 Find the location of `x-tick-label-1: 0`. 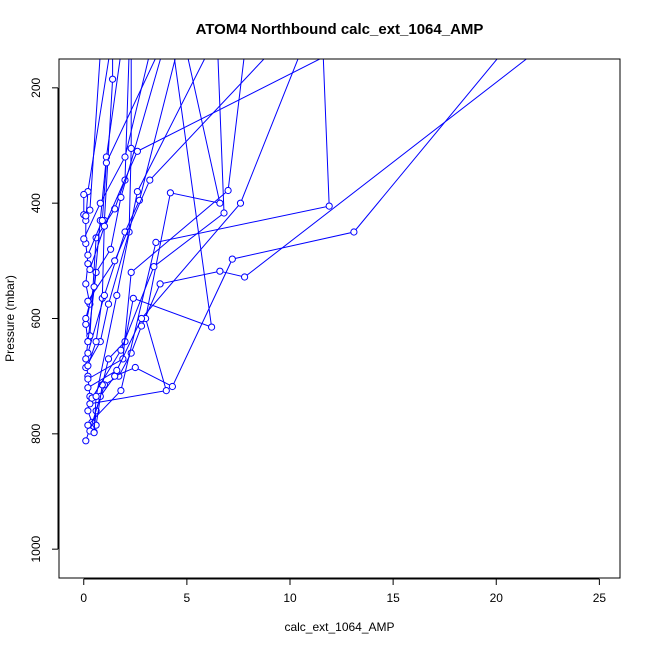

x-tick-label-1: 0 is located at coordinates (83, 598).